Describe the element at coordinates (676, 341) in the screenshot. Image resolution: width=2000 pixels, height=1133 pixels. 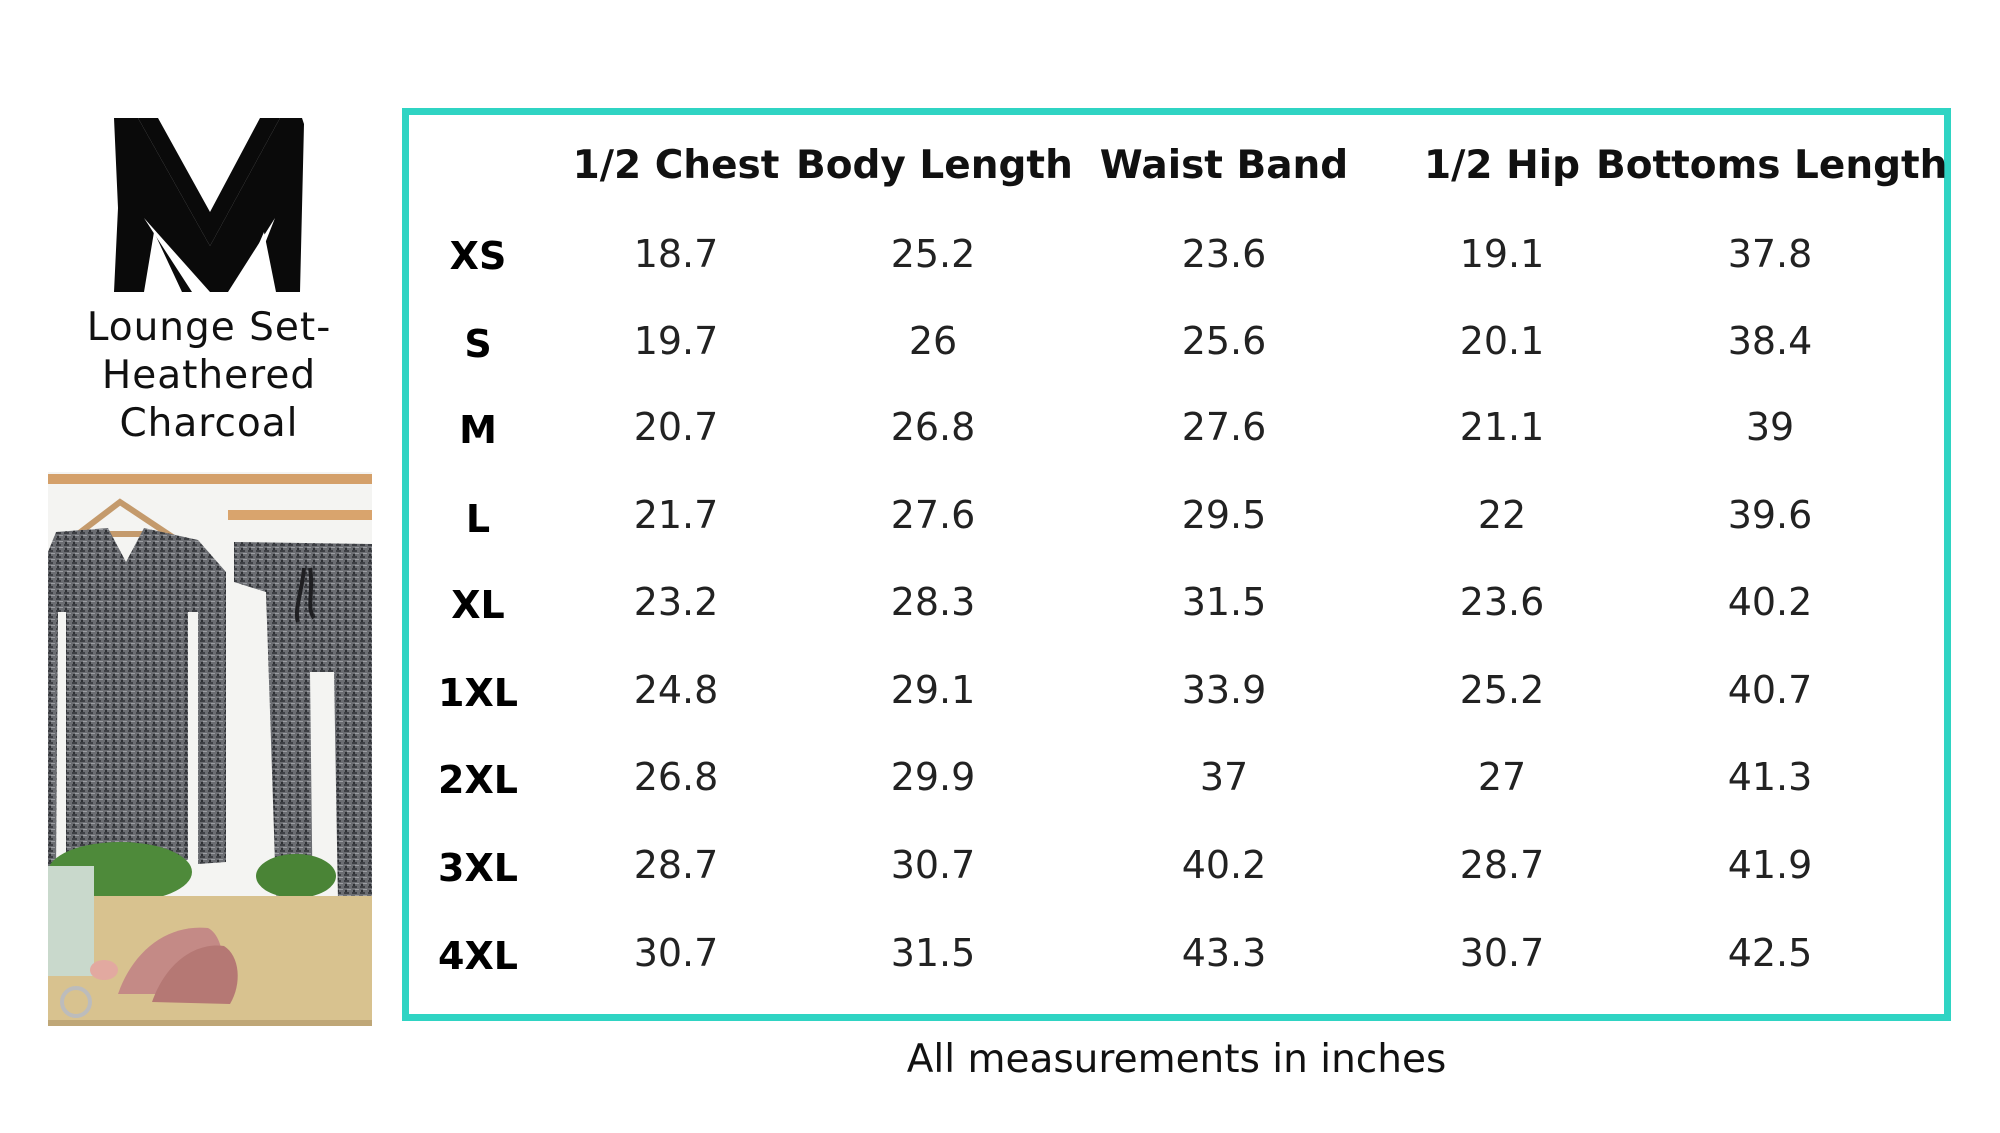
I see `table-cell: 19.7` at that location.